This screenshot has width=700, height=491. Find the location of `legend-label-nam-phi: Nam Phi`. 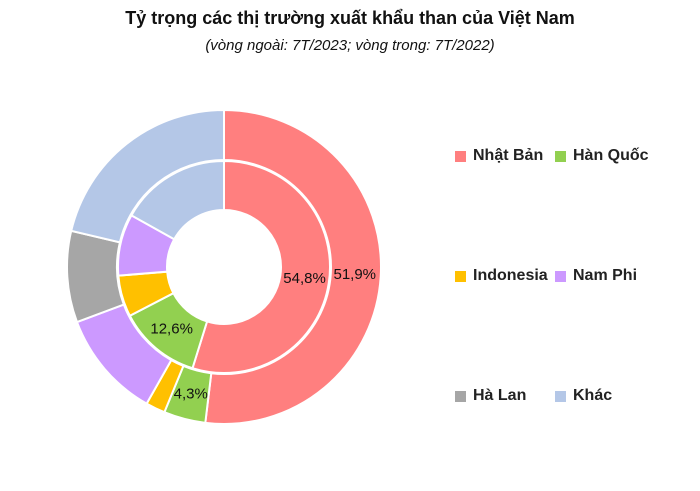

legend-label-nam-phi: Nam Phi is located at coordinates (605, 275).